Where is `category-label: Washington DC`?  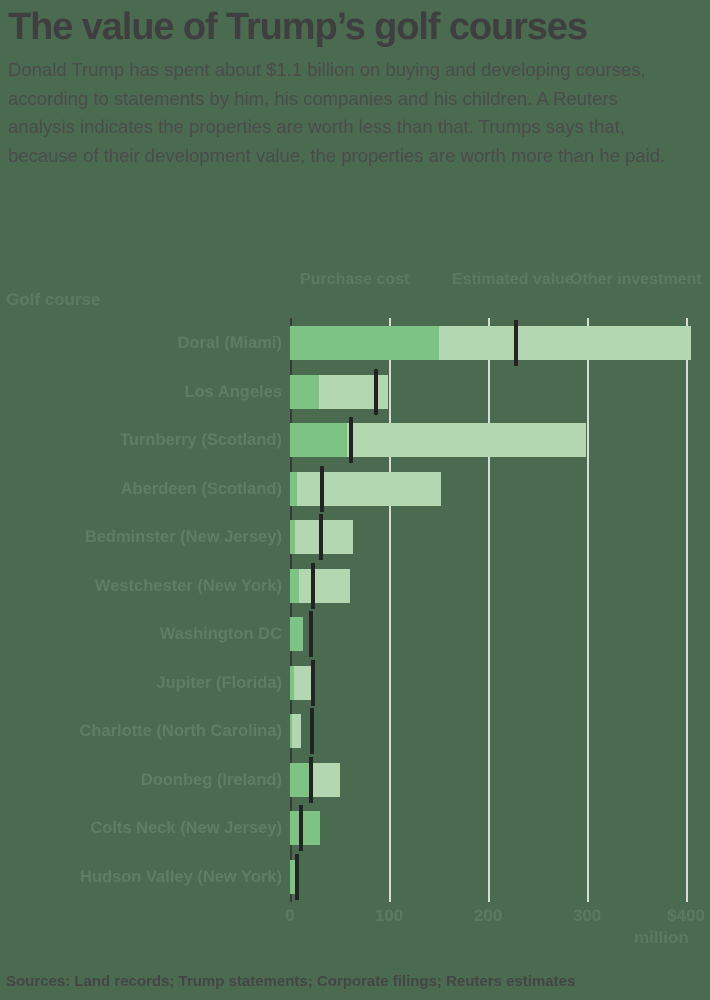
category-label: Washington DC is located at coordinates (220, 634).